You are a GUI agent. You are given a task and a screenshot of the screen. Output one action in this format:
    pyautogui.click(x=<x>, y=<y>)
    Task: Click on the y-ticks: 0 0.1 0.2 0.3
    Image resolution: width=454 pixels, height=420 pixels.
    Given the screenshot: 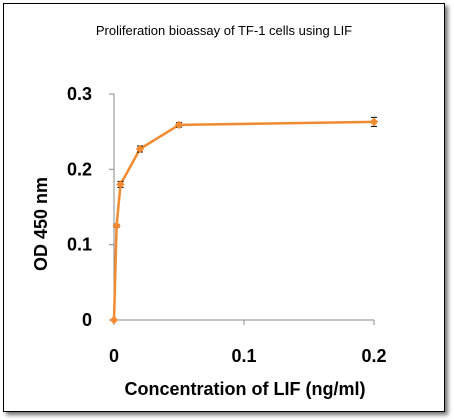 What is the action you would take?
    pyautogui.click(x=90, y=207)
    